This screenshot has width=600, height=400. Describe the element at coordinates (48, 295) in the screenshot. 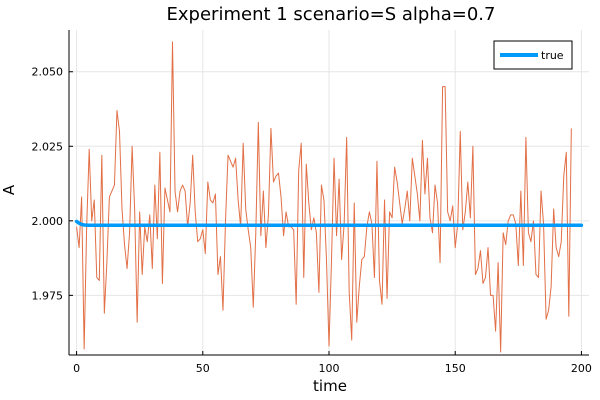

I see `y-tick-label: 1.975` at that location.